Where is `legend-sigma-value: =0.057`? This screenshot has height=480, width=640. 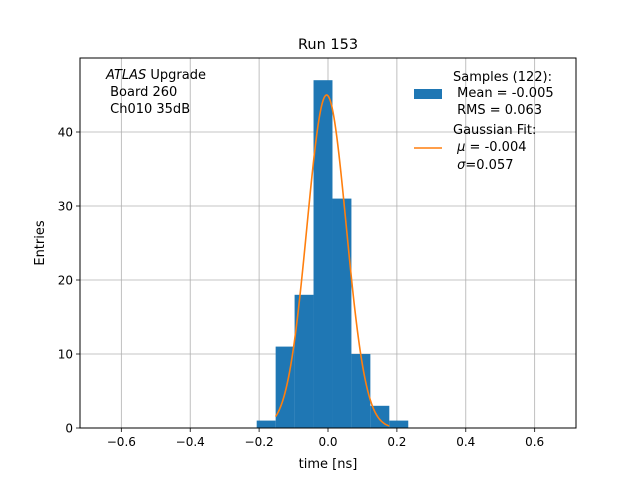 legend-sigma-value: =0.057 is located at coordinates (489, 165).